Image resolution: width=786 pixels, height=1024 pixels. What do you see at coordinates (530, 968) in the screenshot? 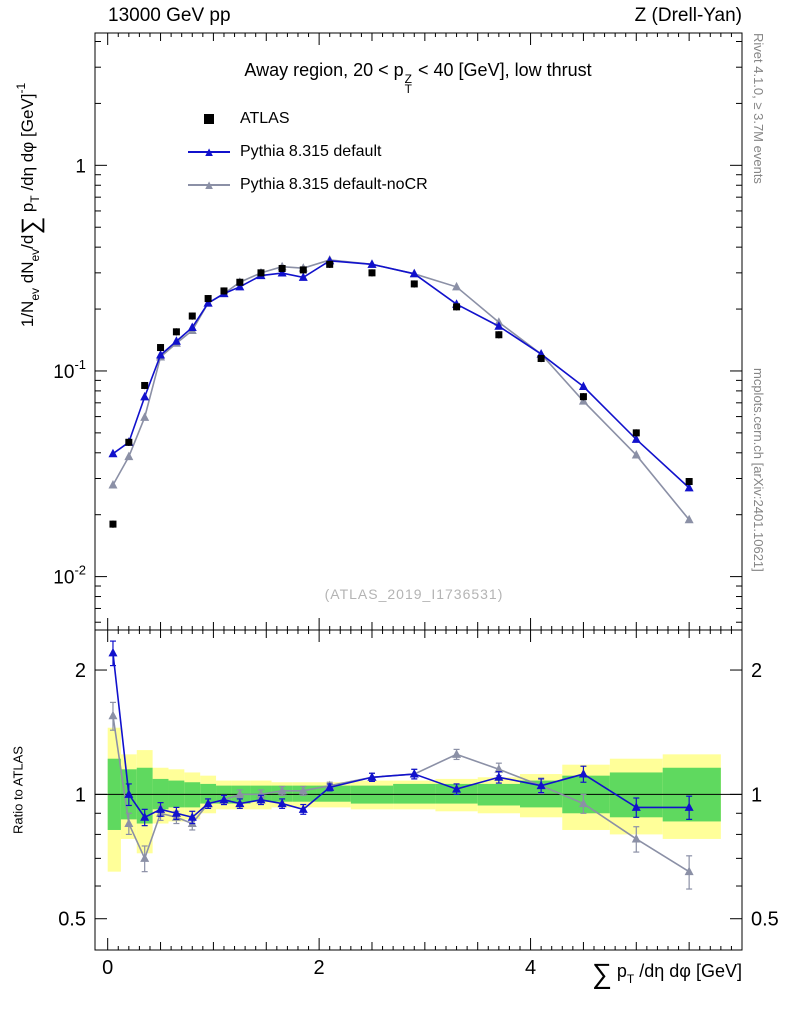
I see `tick-label: 4` at bounding box center [530, 968].